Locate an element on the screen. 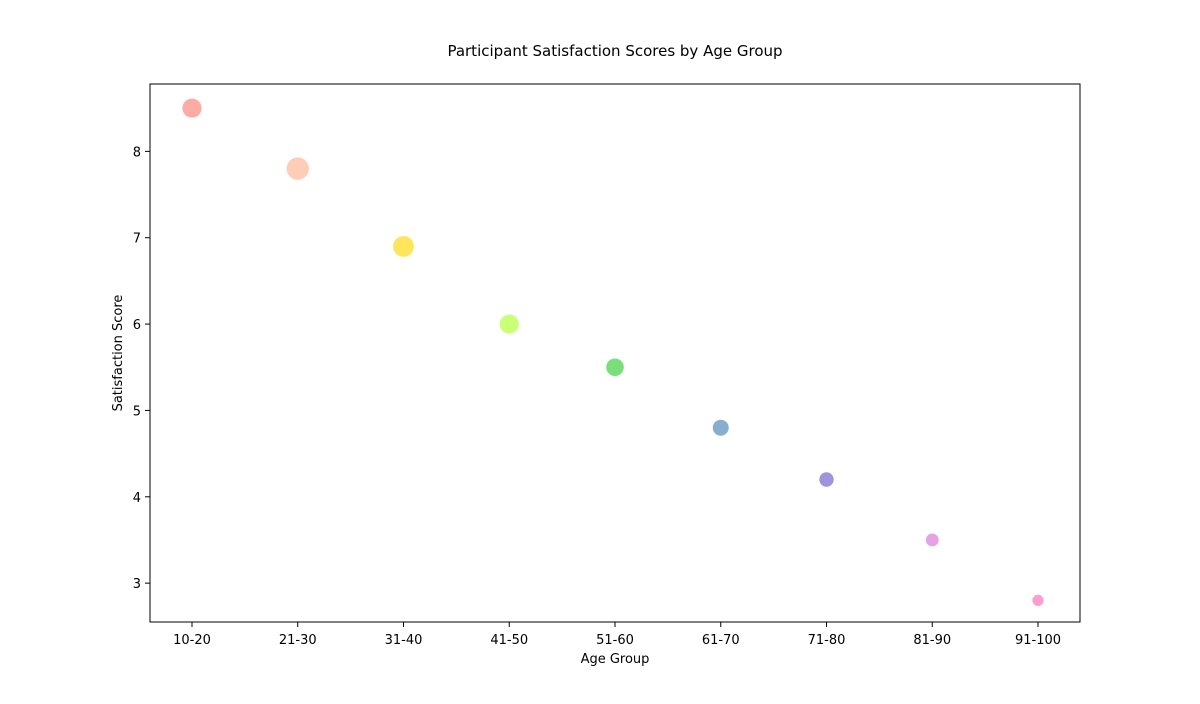  y-axis-label: Satisfaction Score is located at coordinates (118, 353).